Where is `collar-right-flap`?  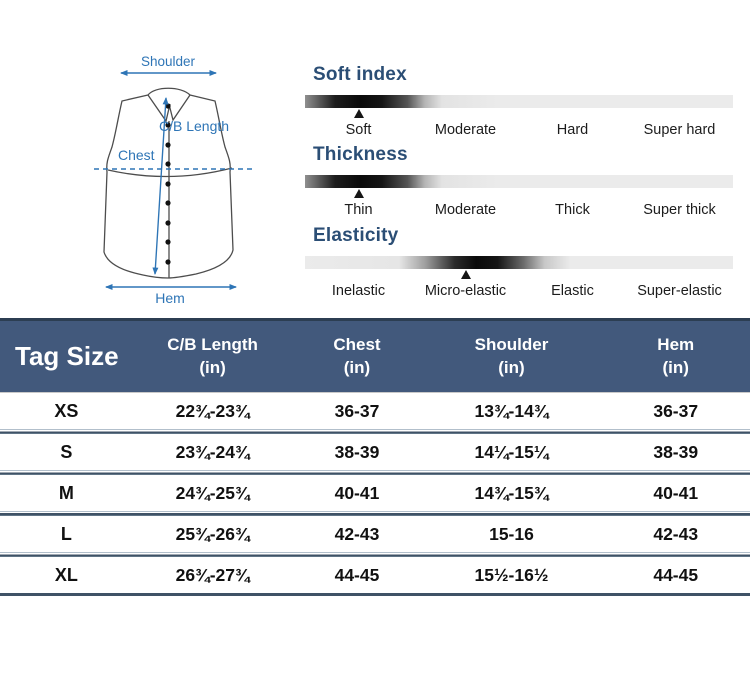 collar-right-flap is located at coordinates (179, 108).